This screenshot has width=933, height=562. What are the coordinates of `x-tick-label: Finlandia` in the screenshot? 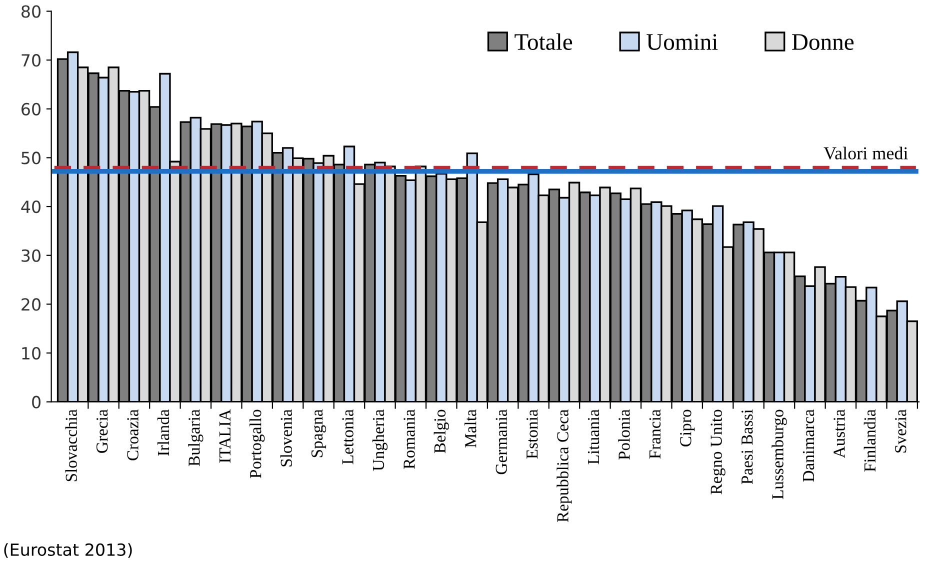 It's located at (870, 440).